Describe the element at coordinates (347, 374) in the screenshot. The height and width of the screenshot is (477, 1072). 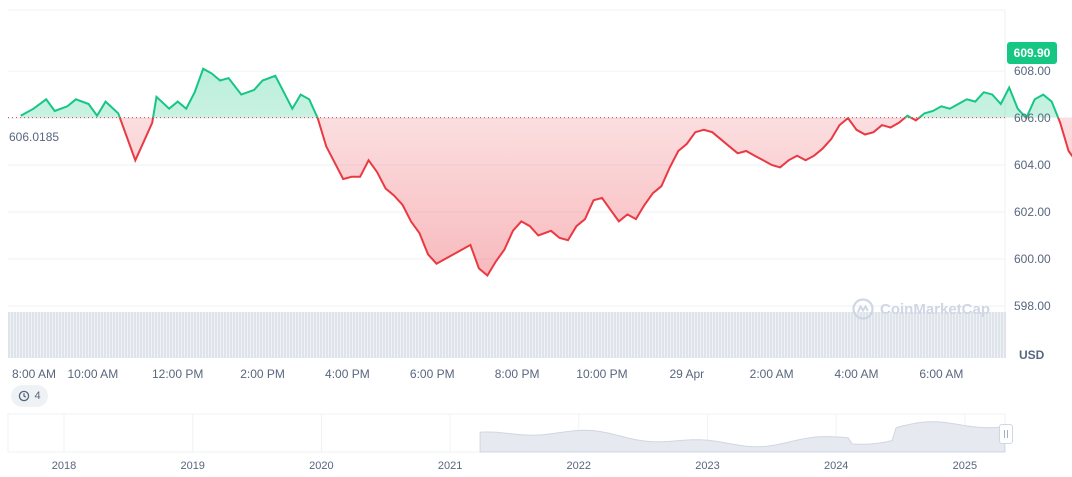
I see `x-tick-label: 4:00 PM` at that location.